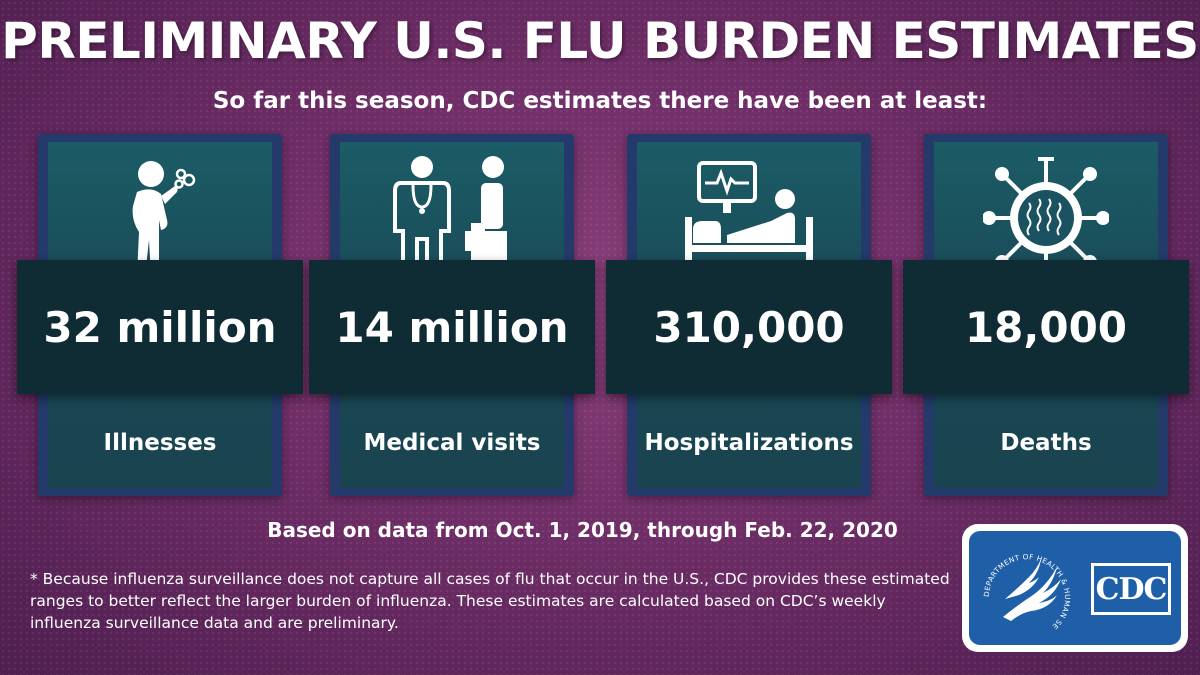  Describe the element at coordinates (160, 327) in the screenshot. I see `value-banner-illnesses: 32 million` at that location.